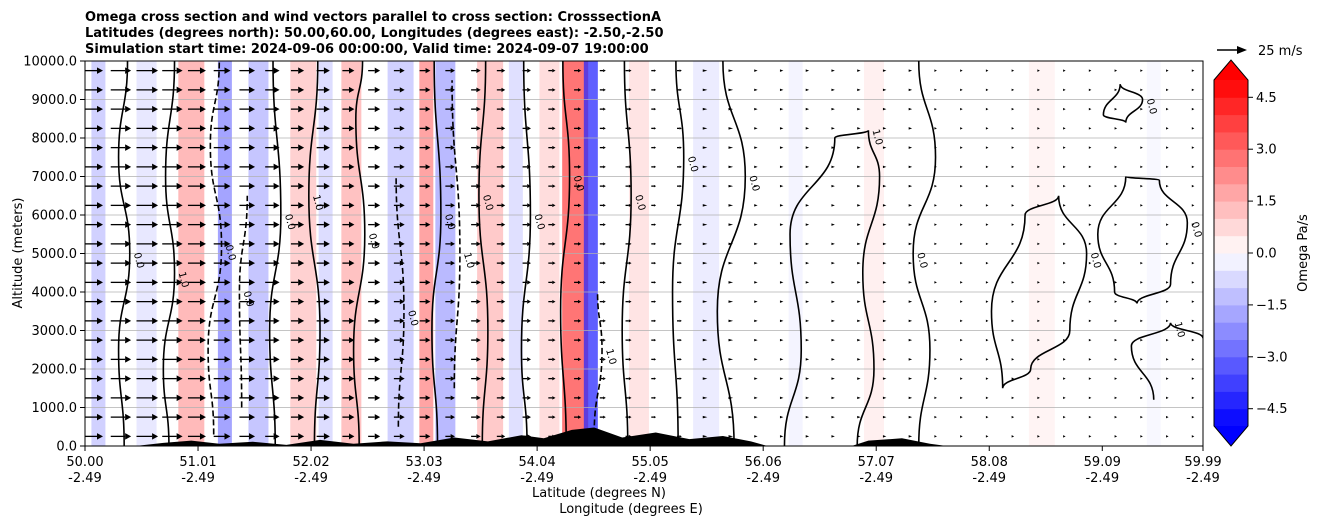 The width and height of the screenshot is (1320, 526). Describe the element at coordinates (85, 478) in the screenshot. I see `x-tick-label2-0: -2.49` at that location.